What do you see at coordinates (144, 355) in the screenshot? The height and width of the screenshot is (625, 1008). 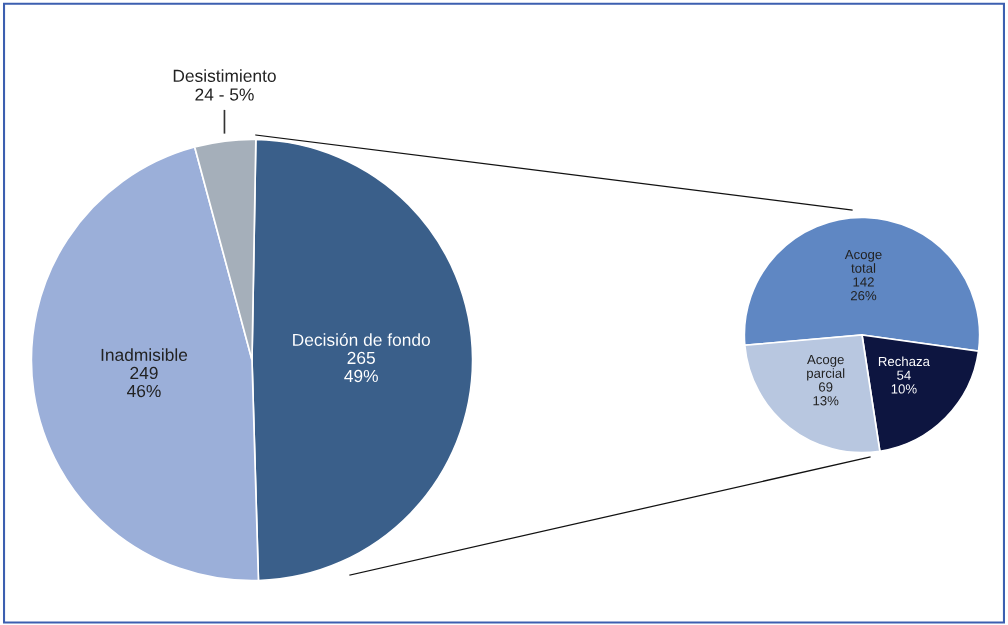 I see `slice-label: Inadmisible` at bounding box center [144, 355].